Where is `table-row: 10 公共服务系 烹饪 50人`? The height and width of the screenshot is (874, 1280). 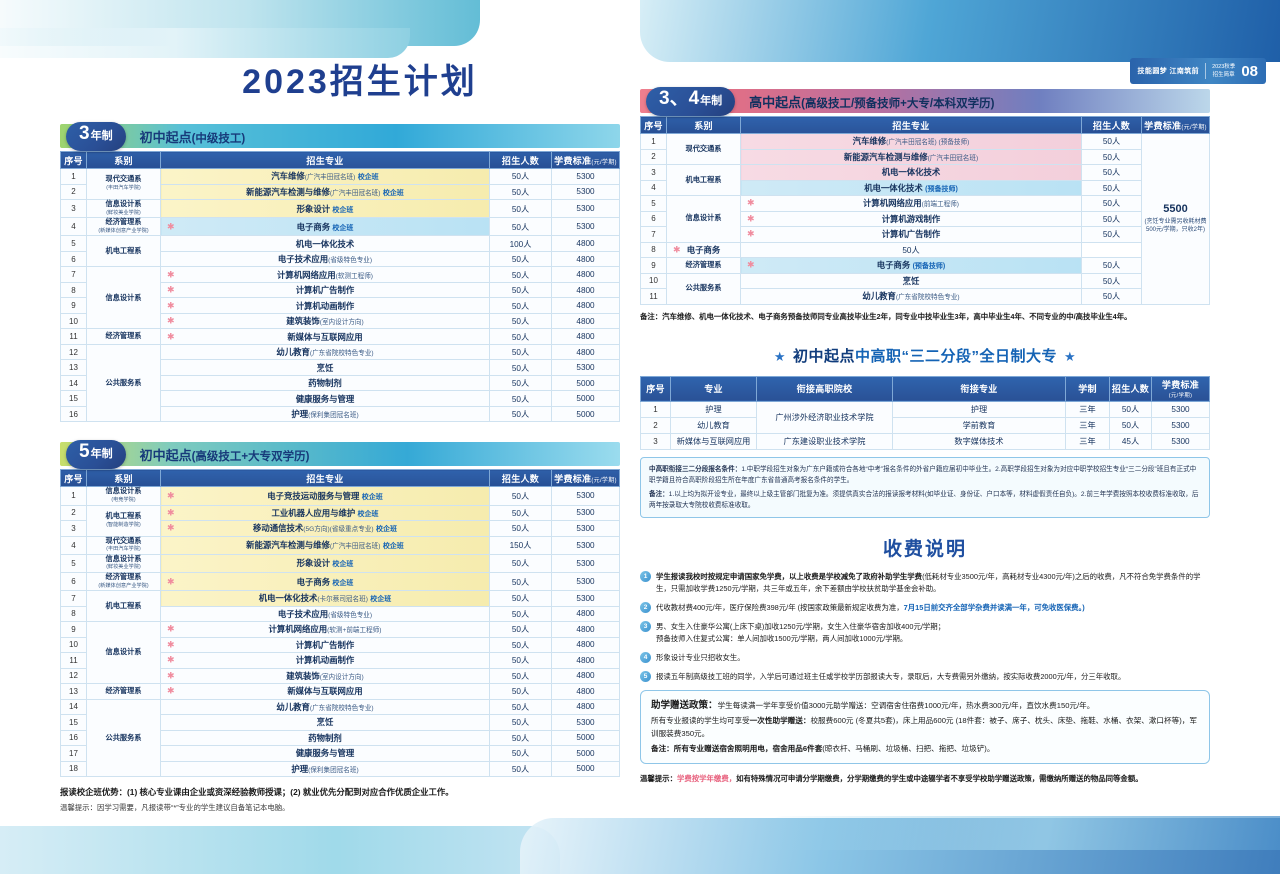 table-row: 10 公共服务系 烹饪 50人 is located at coordinates (925, 288).